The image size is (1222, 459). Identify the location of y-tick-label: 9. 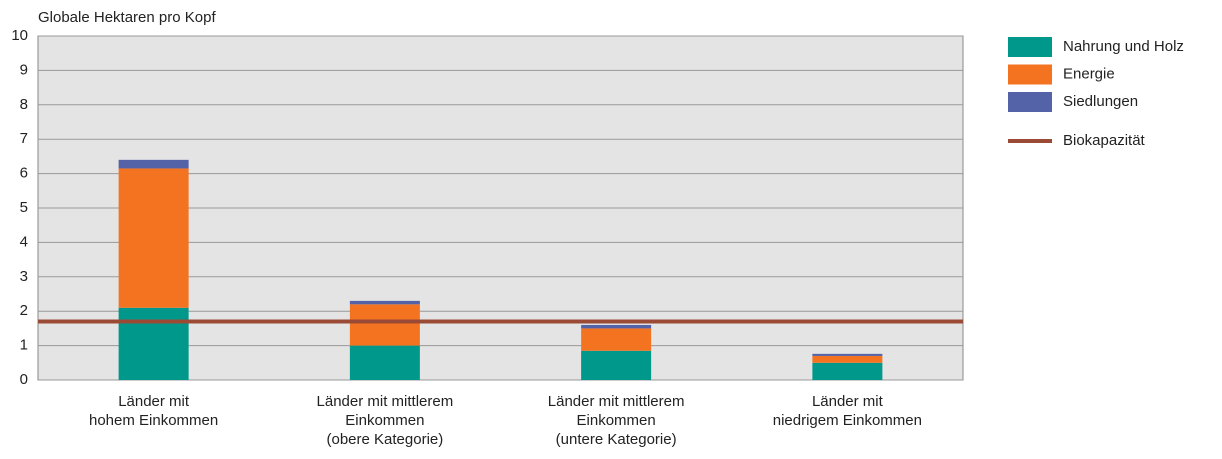
(24, 69).